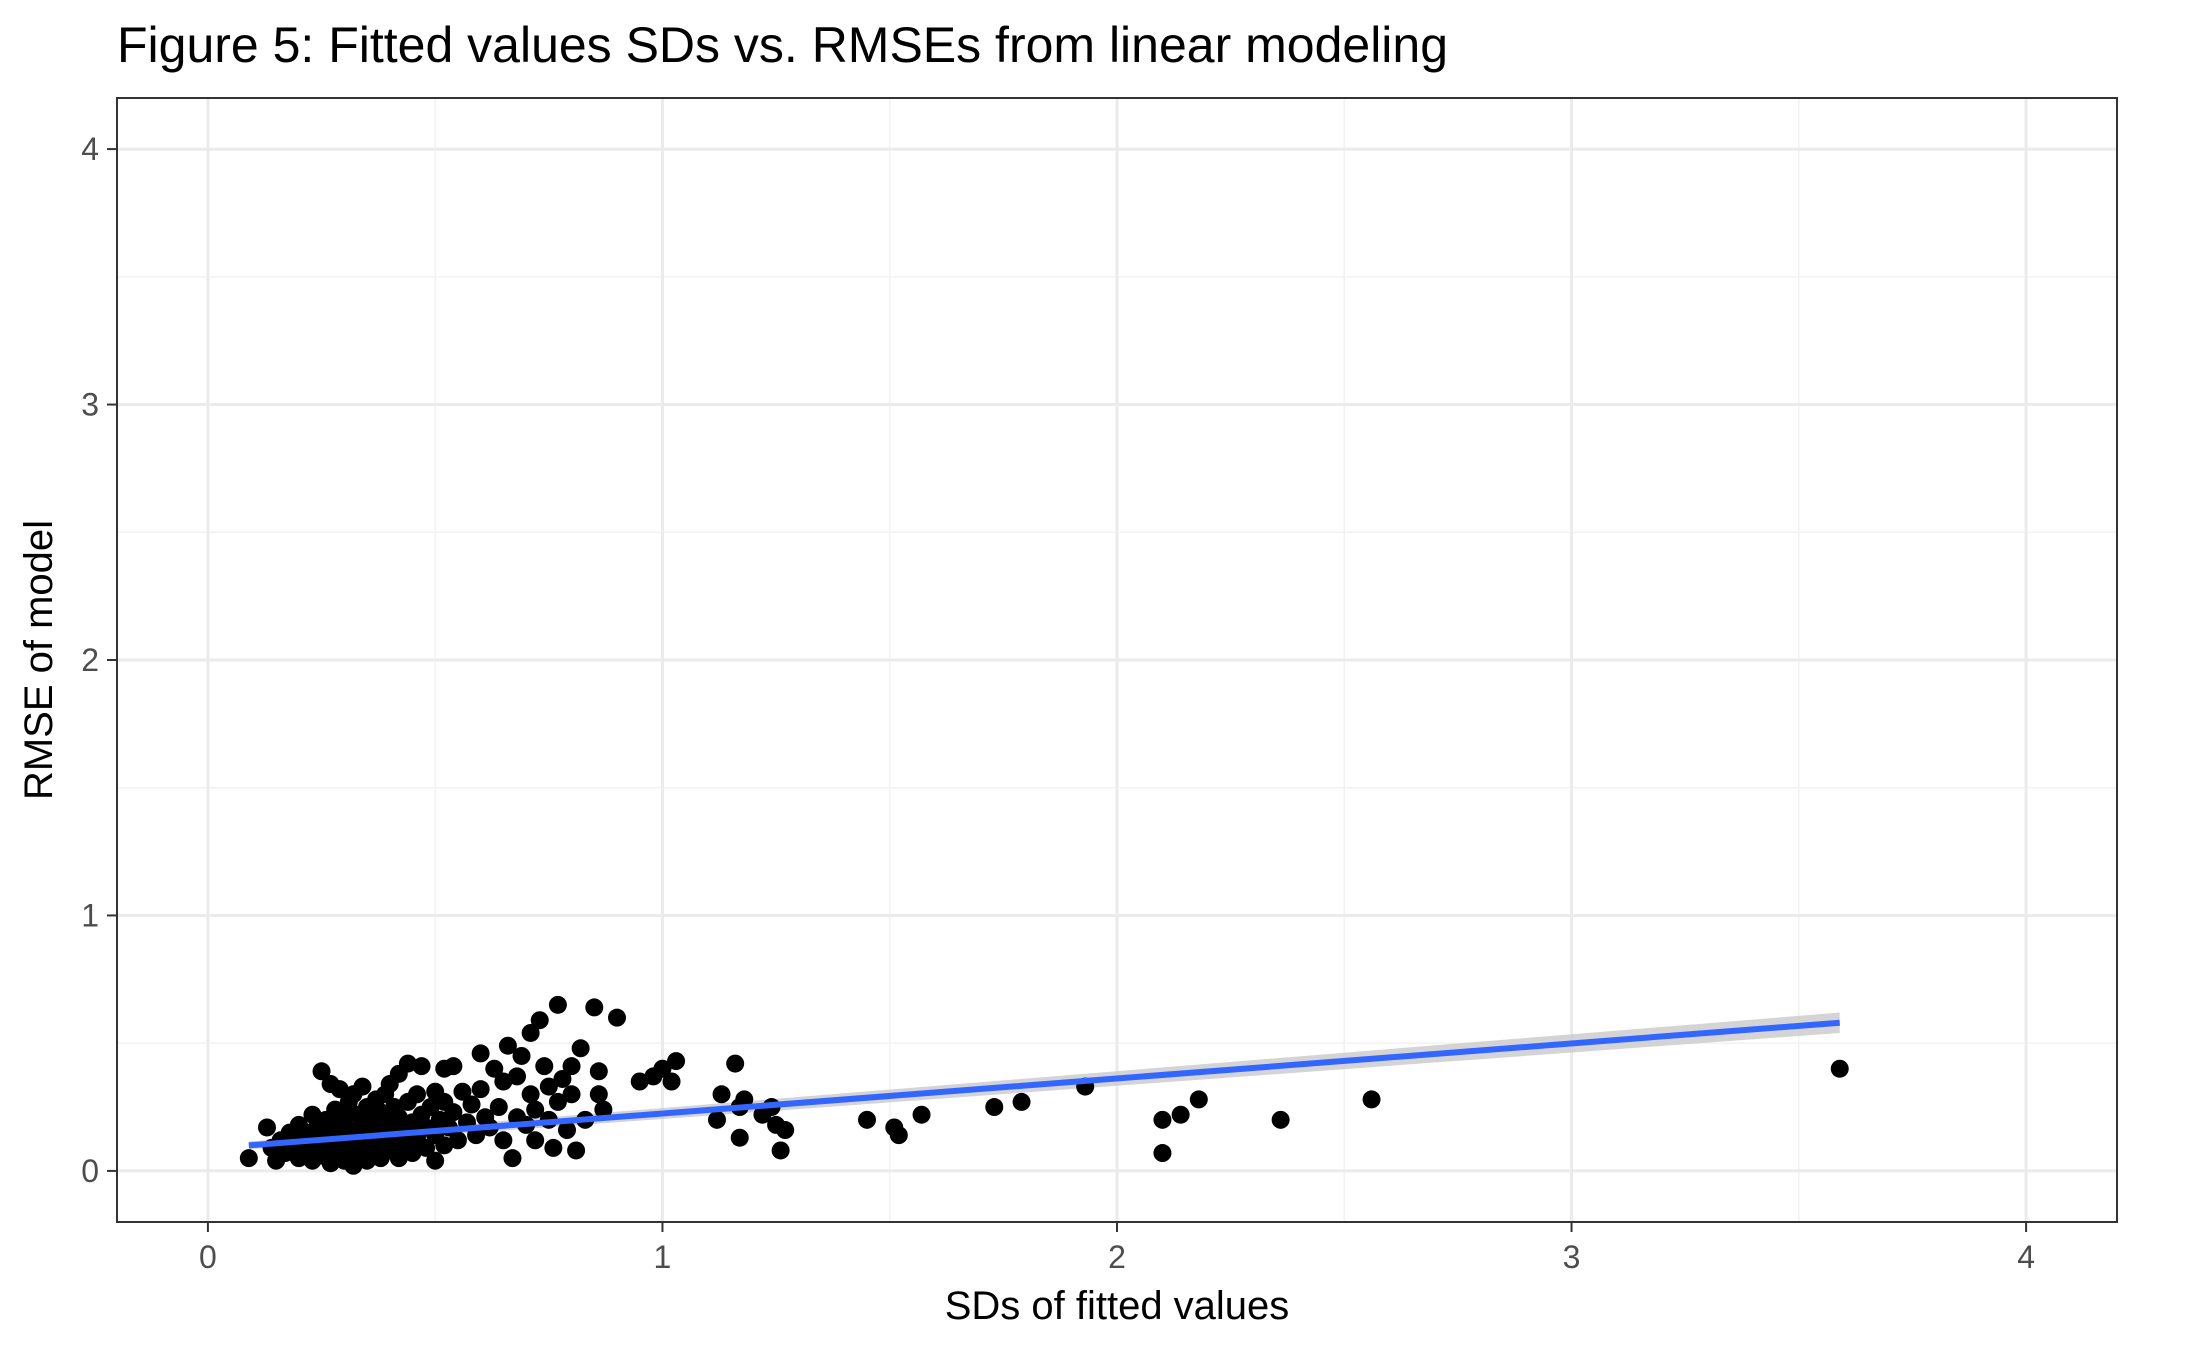 The height and width of the screenshot is (1350, 2187). I want to click on x-tick-label: 2, so click(1117, 1257).